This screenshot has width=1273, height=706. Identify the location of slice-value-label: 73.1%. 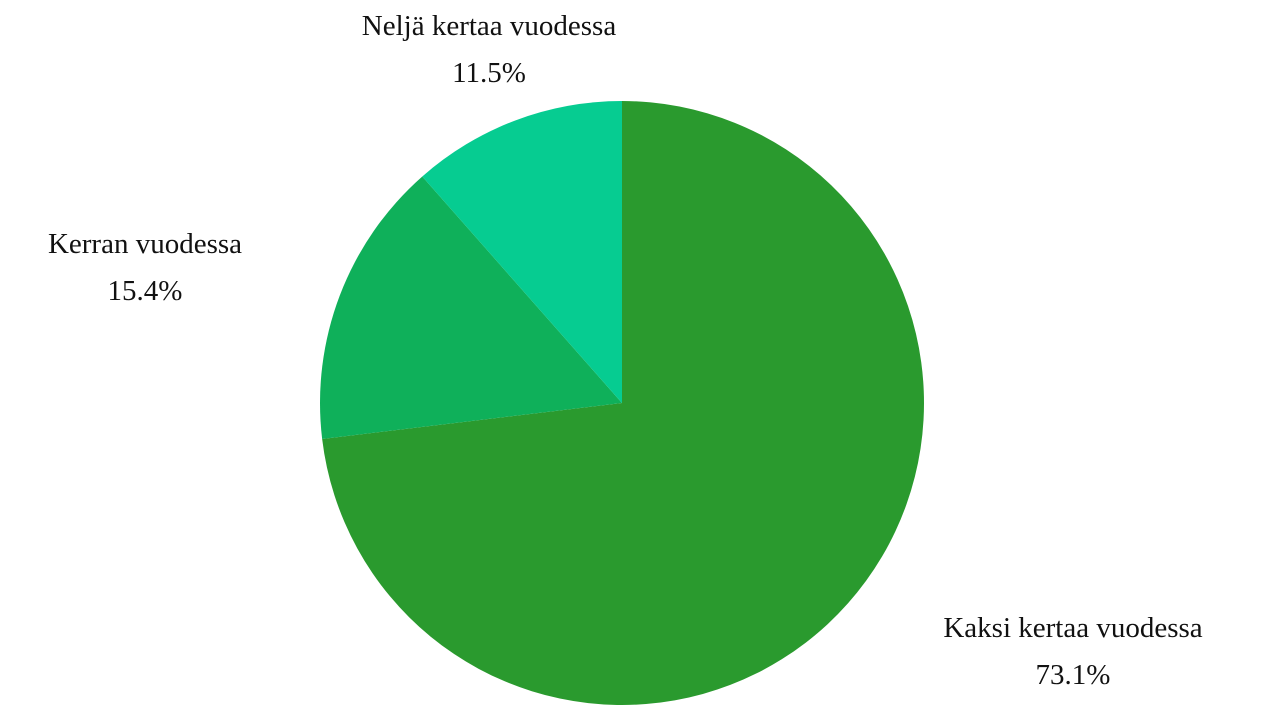
(1073, 675).